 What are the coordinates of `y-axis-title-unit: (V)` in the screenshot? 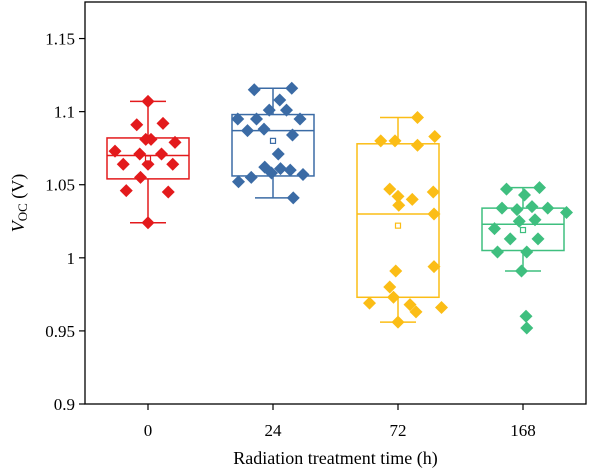 It's located at (18, 189).